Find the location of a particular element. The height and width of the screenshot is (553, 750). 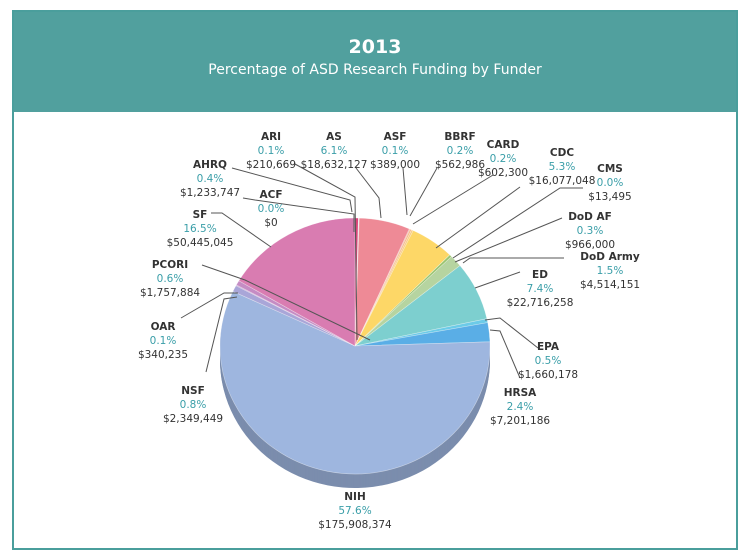

slice-label-name: AHRQ is located at coordinates (210, 165).